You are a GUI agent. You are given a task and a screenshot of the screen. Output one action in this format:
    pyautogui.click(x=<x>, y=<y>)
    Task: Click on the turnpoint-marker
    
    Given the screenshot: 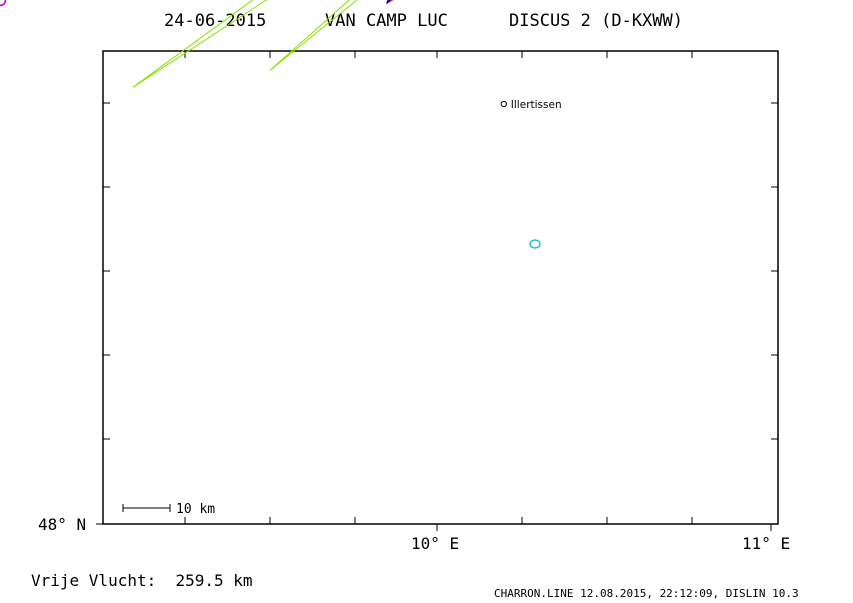 What is the action you would take?
    pyautogui.click(x=3, y=3)
    